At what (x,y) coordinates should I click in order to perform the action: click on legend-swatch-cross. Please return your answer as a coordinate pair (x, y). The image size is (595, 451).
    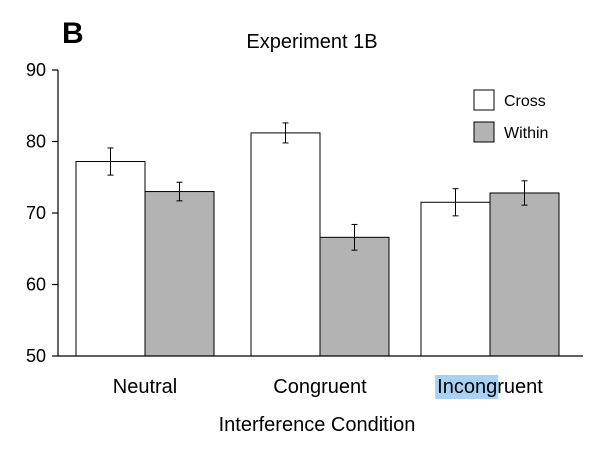
    Looking at the image, I should click on (484, 100).